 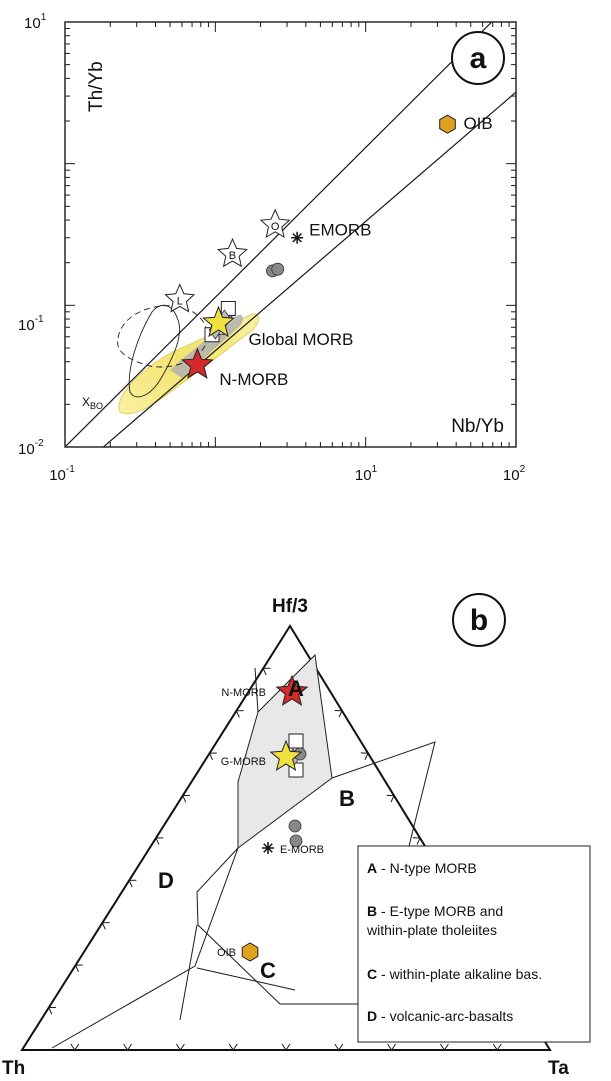 I want to click on x-tick-label-1: 10⁻¹, so click(x=62, y=474).